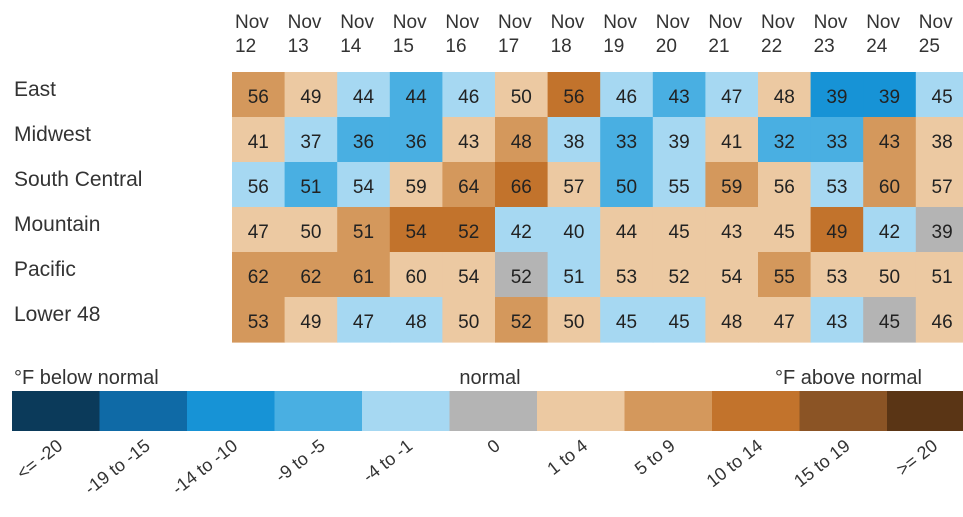  What do you see at coordinates (822, 463) in the screenshot?
I see `legend-tick-label: 15 to 19` at bounding box center [822, 463].